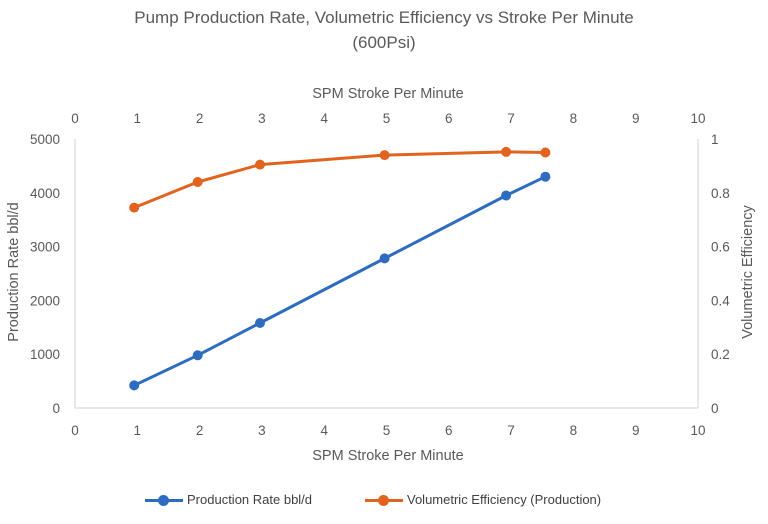  I want to click on y-left-tick-5: 5000, so click(45, 139).